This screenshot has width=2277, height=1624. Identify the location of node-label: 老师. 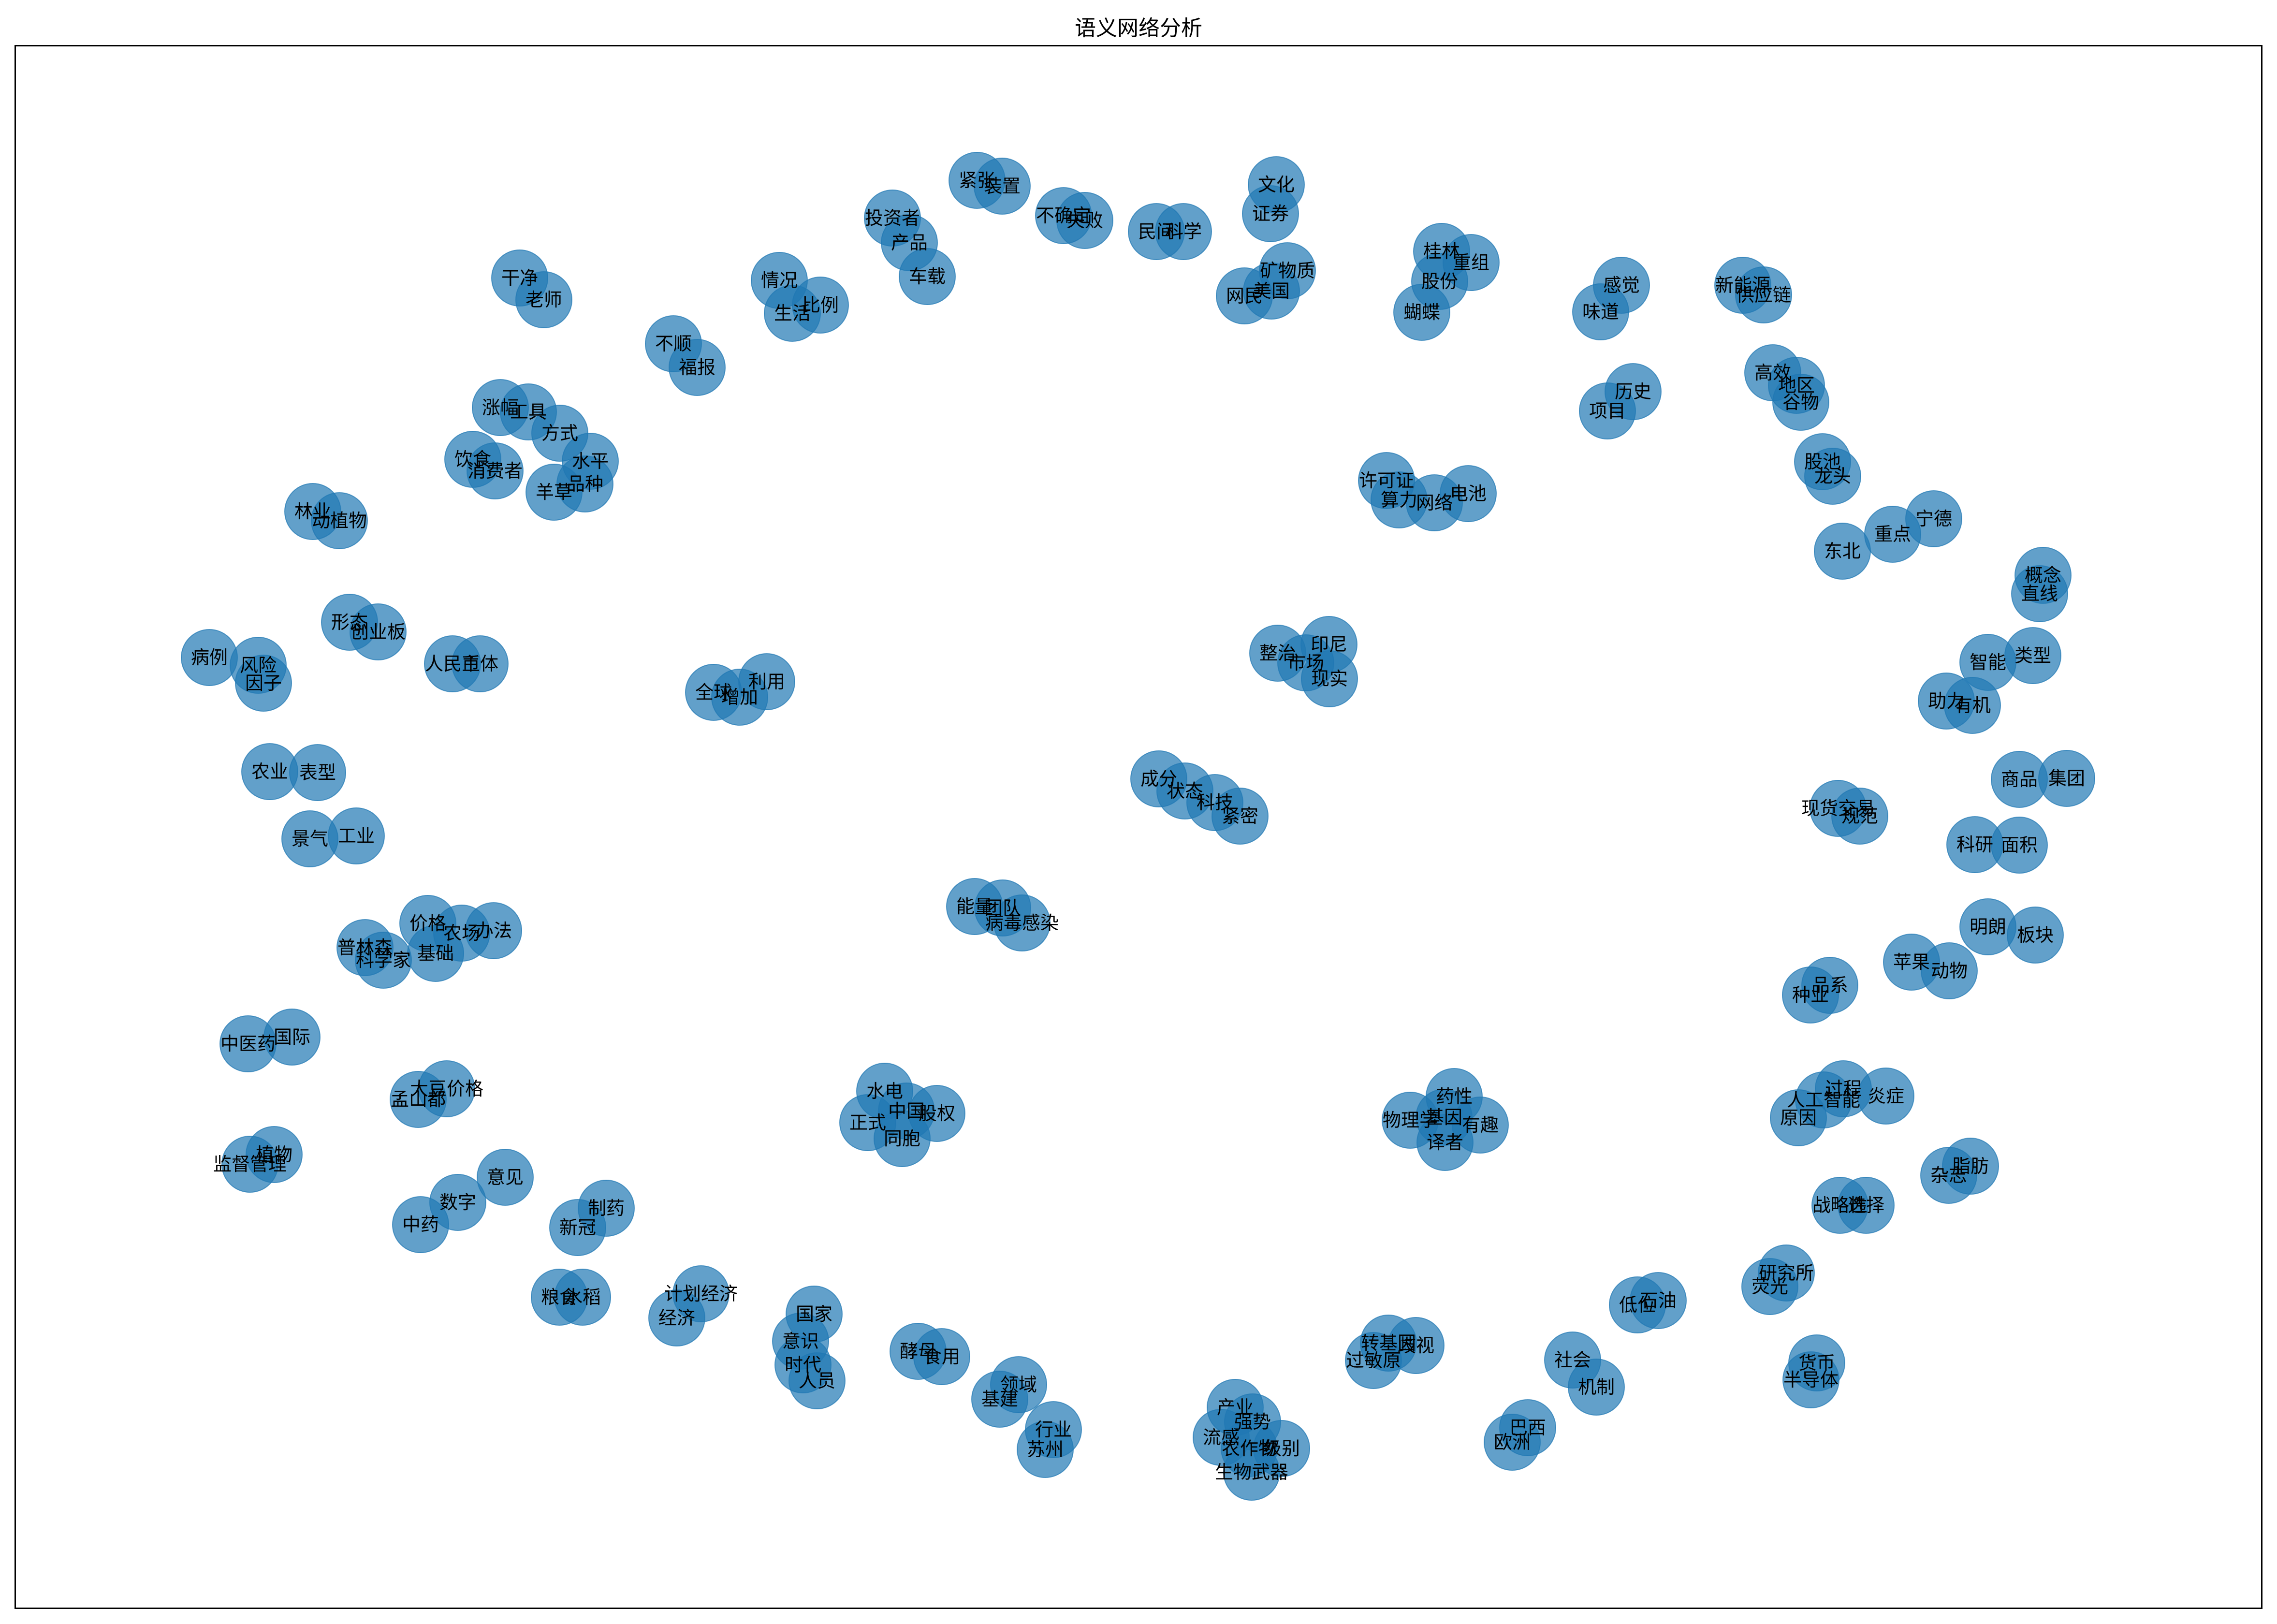
(543, 300).